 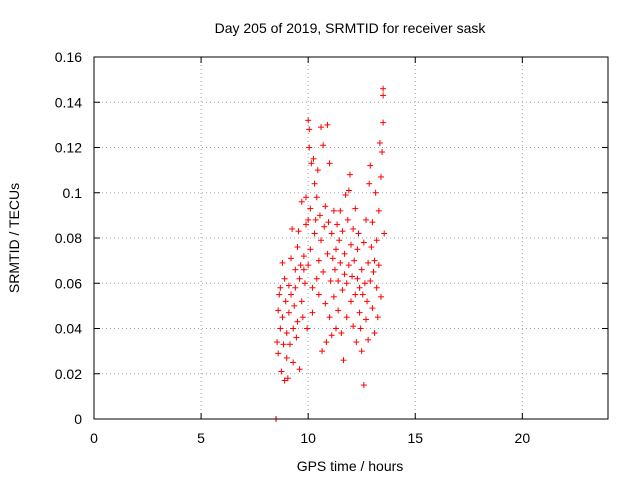 I want to click on y-tick-label: 0.04, so click(x=68, y=329).